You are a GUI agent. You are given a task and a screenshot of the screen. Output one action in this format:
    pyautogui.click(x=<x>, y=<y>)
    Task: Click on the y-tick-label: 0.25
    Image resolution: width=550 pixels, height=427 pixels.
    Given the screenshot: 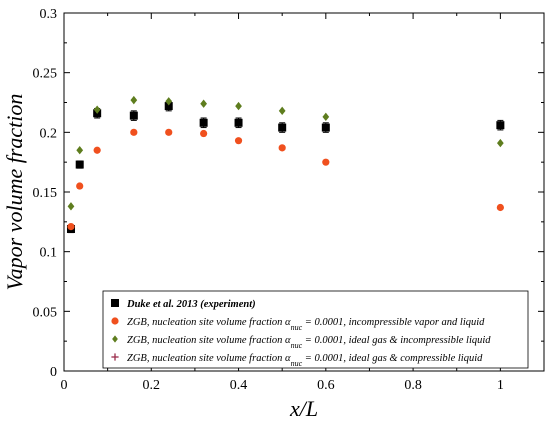 What is the action you would take?
    pyautogui.click(x=45, y=74)
    